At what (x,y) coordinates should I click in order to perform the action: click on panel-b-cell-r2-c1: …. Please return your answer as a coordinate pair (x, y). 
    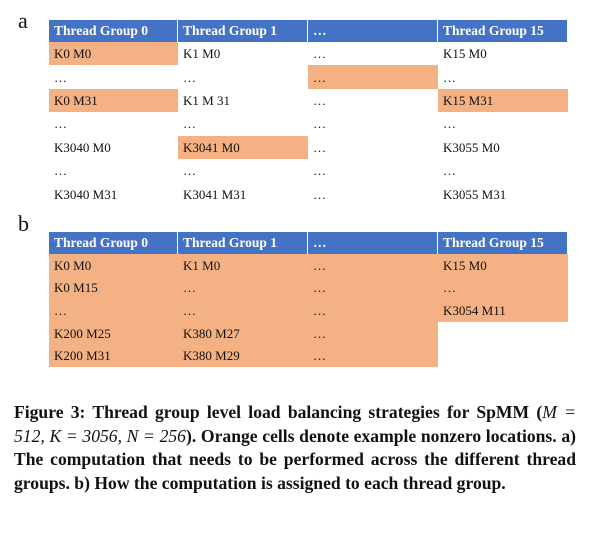
    Looking at the image, I should click on (243, 310).